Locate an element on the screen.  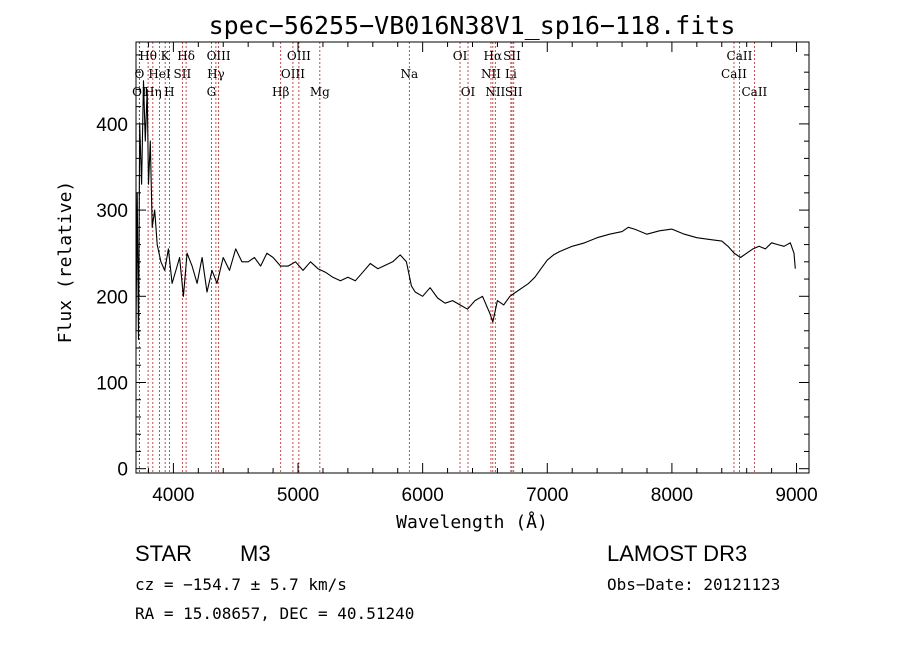
redshift-cz: cz = −154.7 ± 5.7 km/s is located at coordinates (241, 584).